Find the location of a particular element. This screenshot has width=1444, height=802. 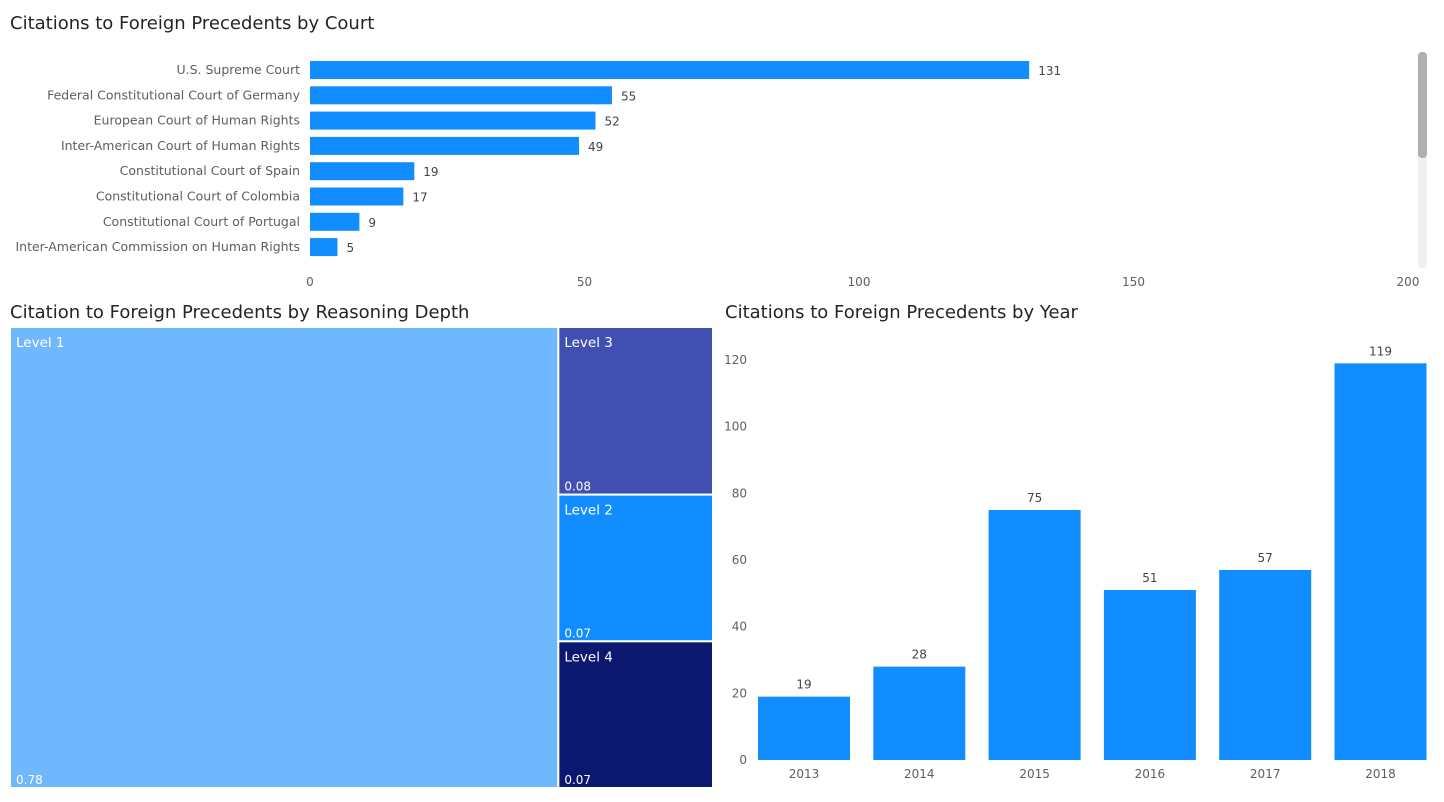

year-y-tick-label: 20 is located at coordinates (739, 693).